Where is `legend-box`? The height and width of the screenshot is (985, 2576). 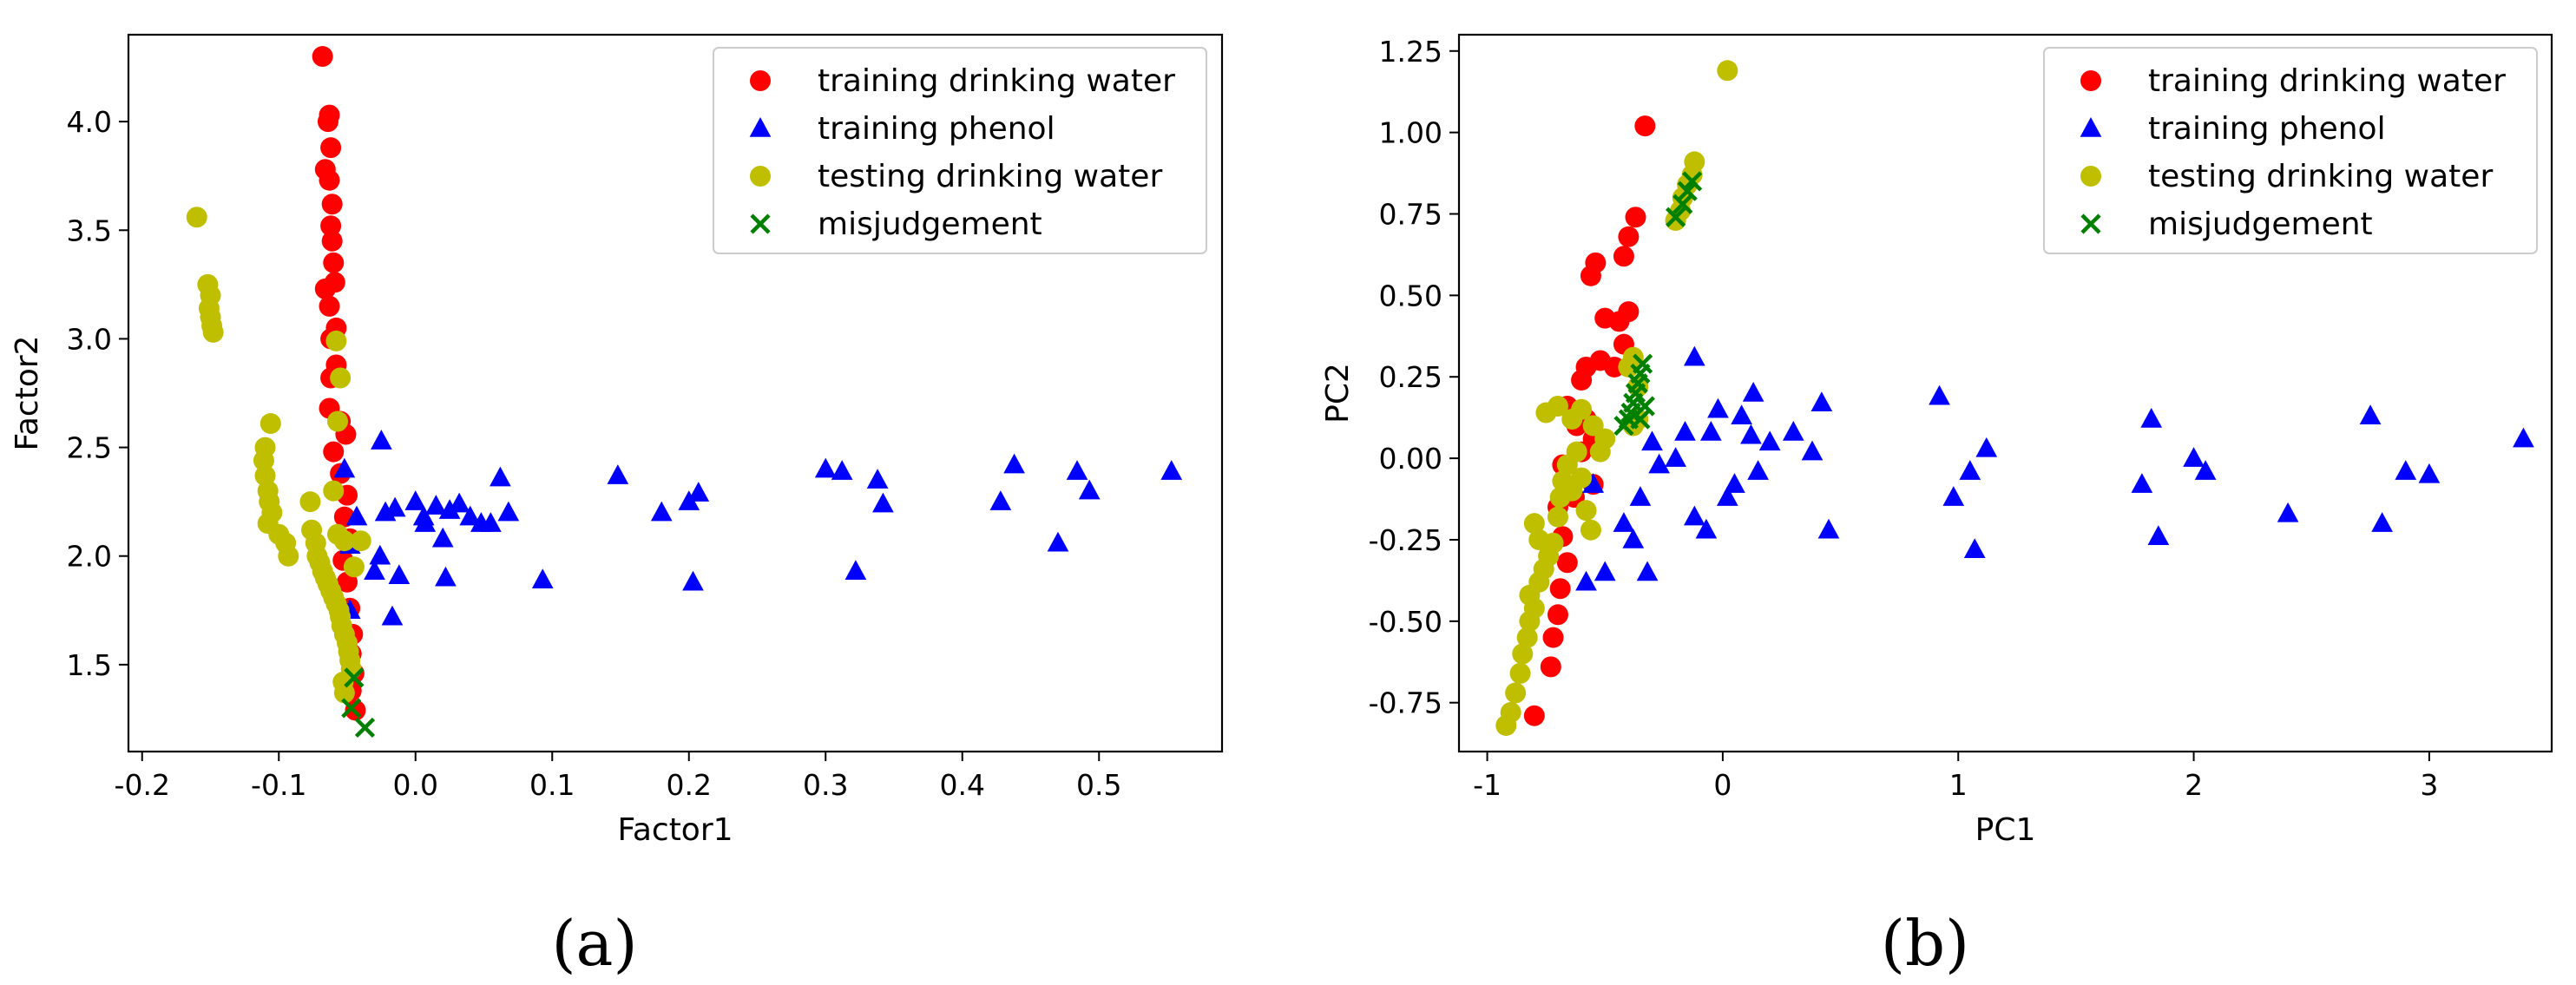
legend-box is located at coordinates (2290, 150).